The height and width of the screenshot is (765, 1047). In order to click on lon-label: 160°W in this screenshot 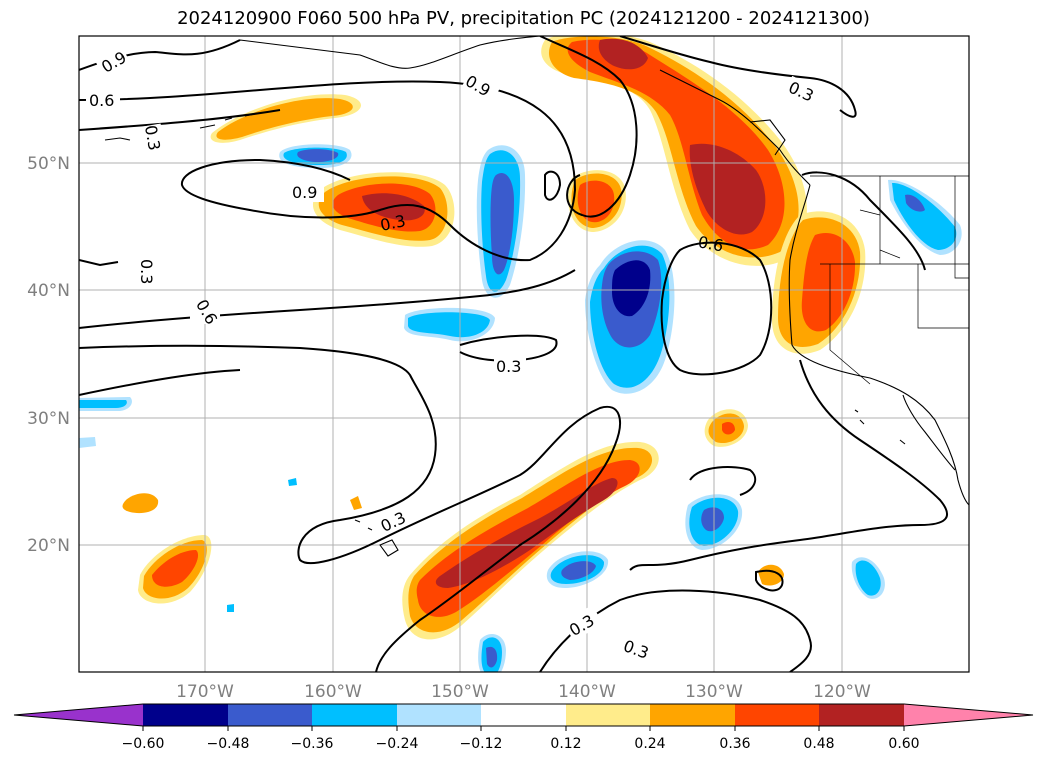, I will do `click(333, 692)`.